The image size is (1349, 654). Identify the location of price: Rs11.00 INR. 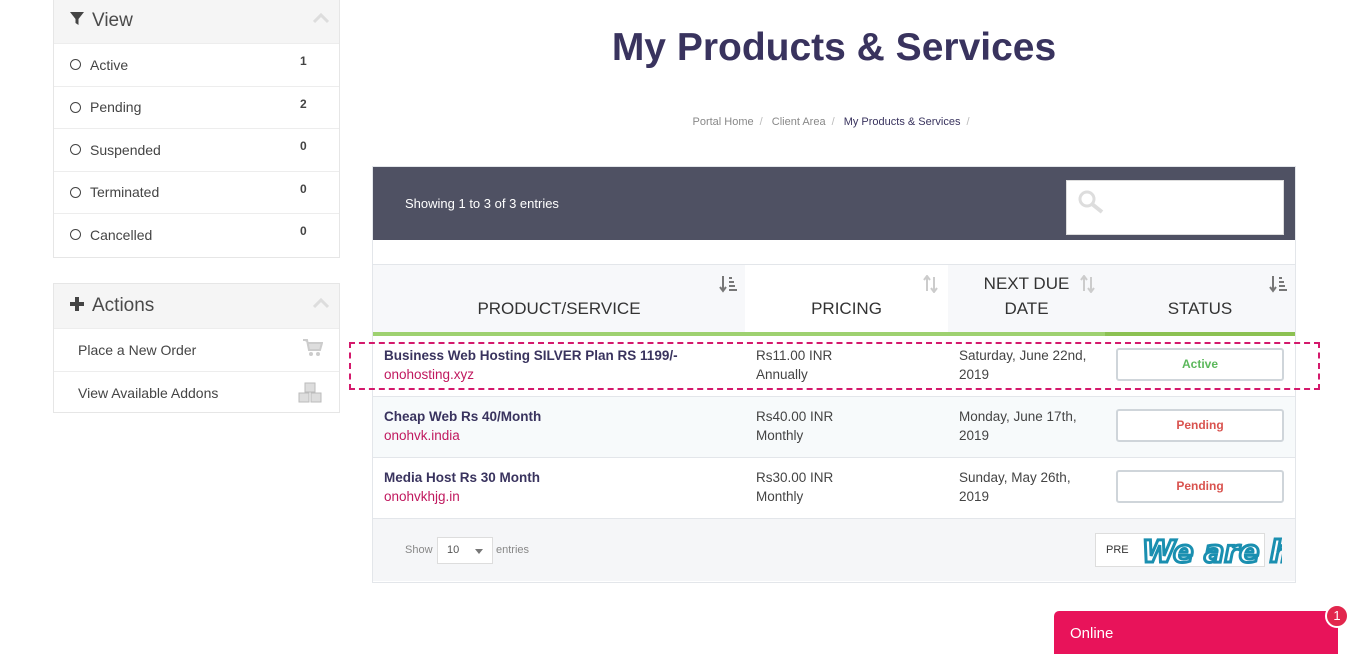
(794, 355).